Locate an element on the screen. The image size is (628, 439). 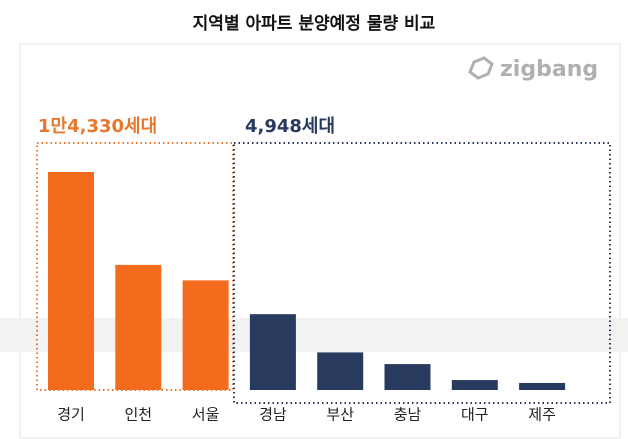
x-tick-label: 경기 is located at coordinates (71, 415).